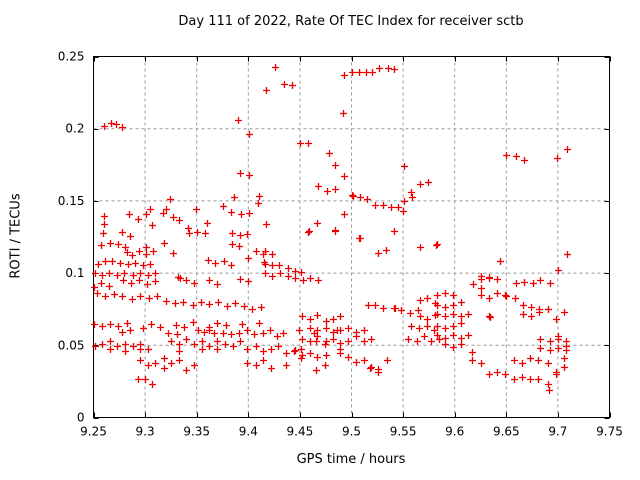  Describe the element at coordinates (506, 432) in the screenshot. I see `x-tick-label: 9.65` at that location.